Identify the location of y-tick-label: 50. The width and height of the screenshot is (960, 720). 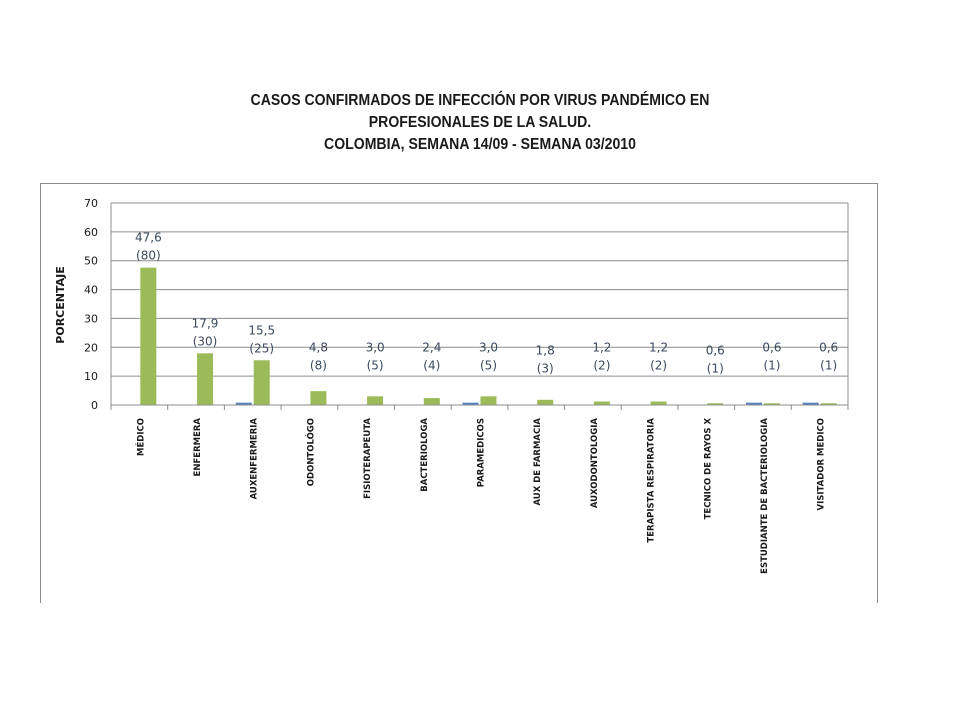
(91, 261).